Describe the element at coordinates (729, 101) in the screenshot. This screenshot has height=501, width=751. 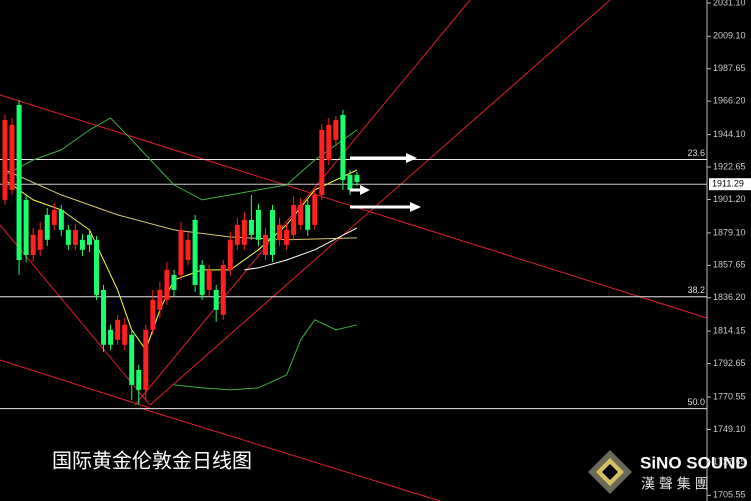
I see `y-tick-label: 1966.20` at that location.